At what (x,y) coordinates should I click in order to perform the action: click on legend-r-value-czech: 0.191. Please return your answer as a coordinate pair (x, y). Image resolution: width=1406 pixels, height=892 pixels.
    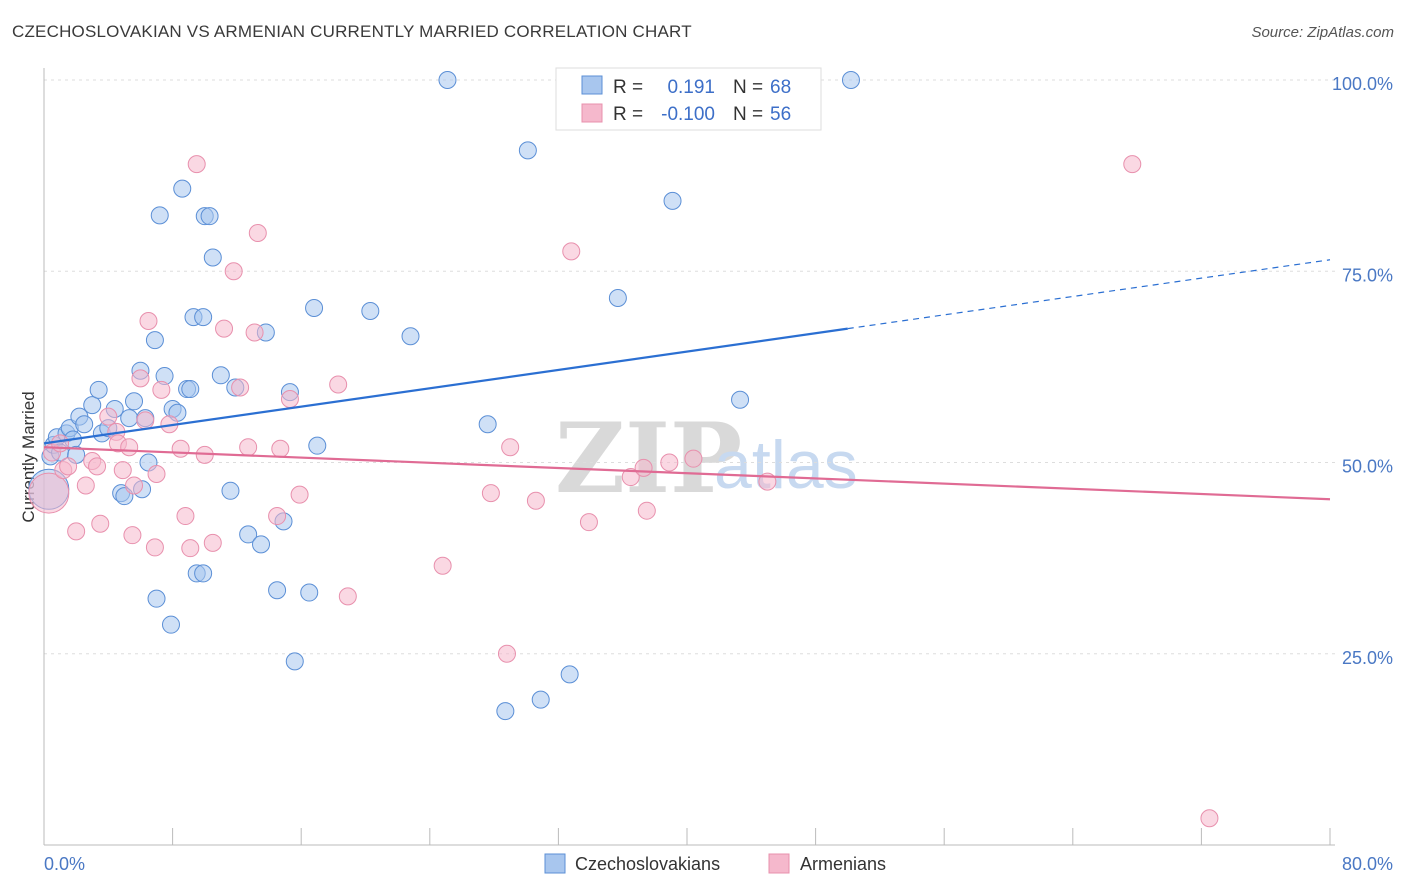
    Looking at the image, I should click on (691, 87).